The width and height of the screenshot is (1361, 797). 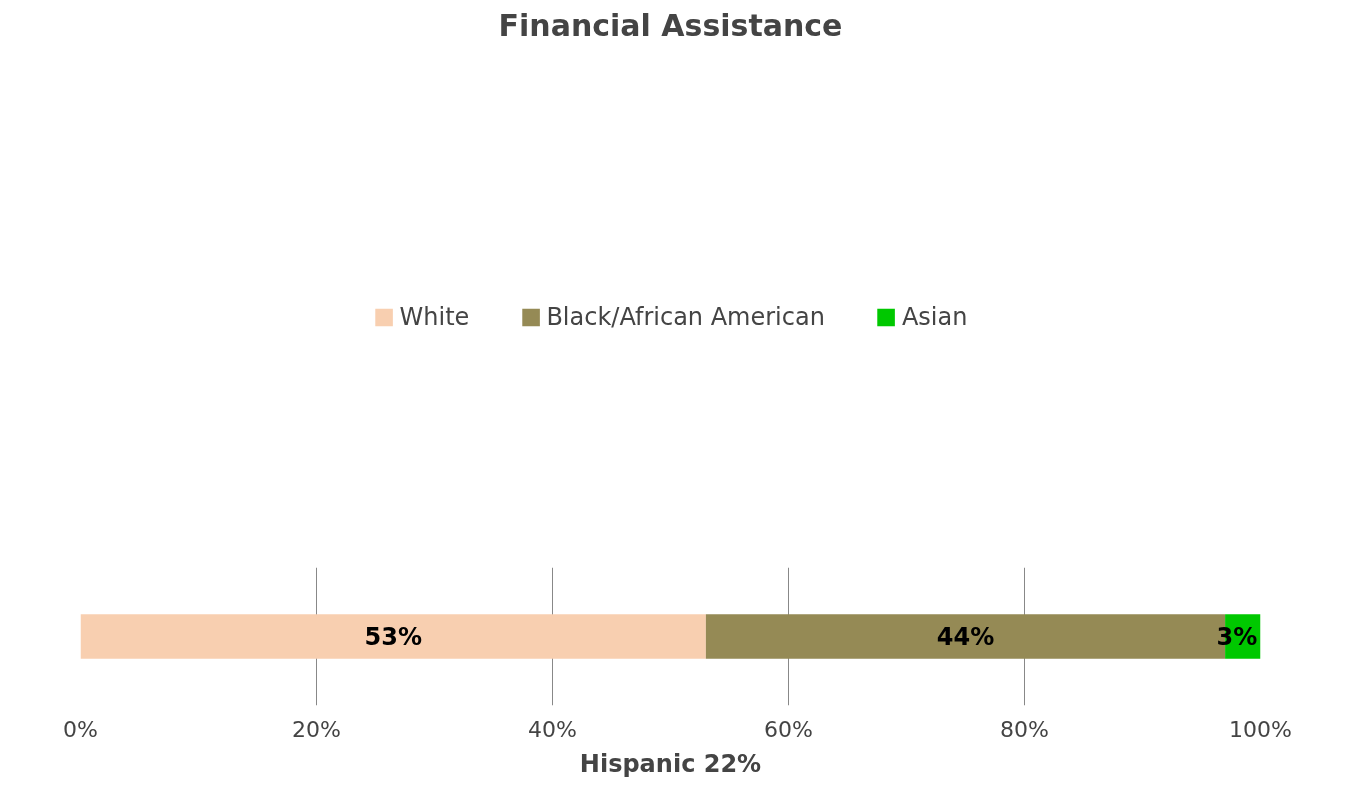 I want to click on legend-label: Asian, so click(x=934, y=317).